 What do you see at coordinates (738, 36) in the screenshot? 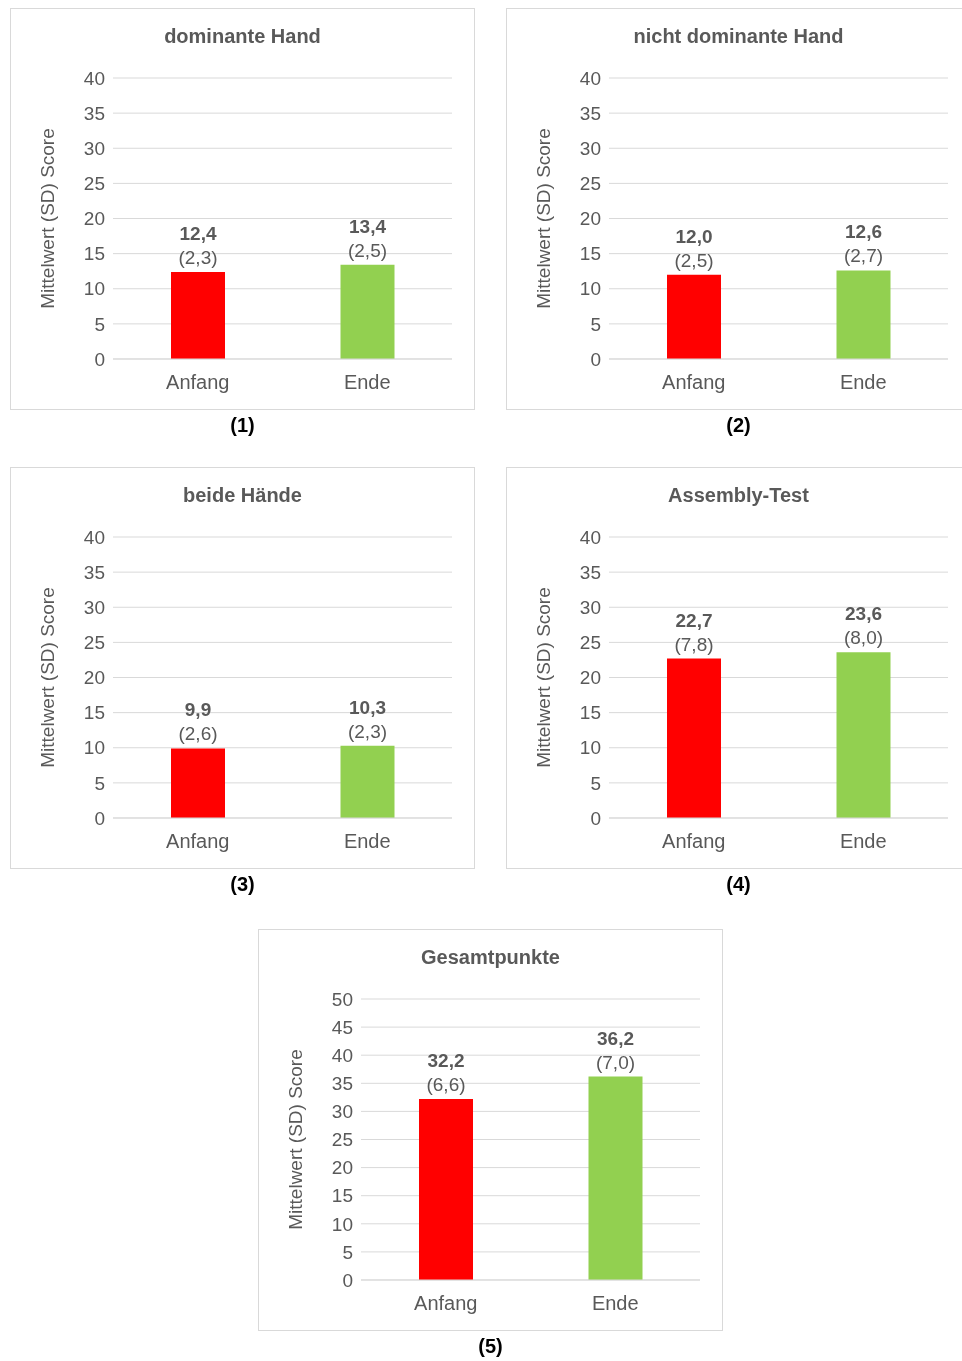
I see `chart-title: nicht dominante Hand` at bounding box center [738, 36].